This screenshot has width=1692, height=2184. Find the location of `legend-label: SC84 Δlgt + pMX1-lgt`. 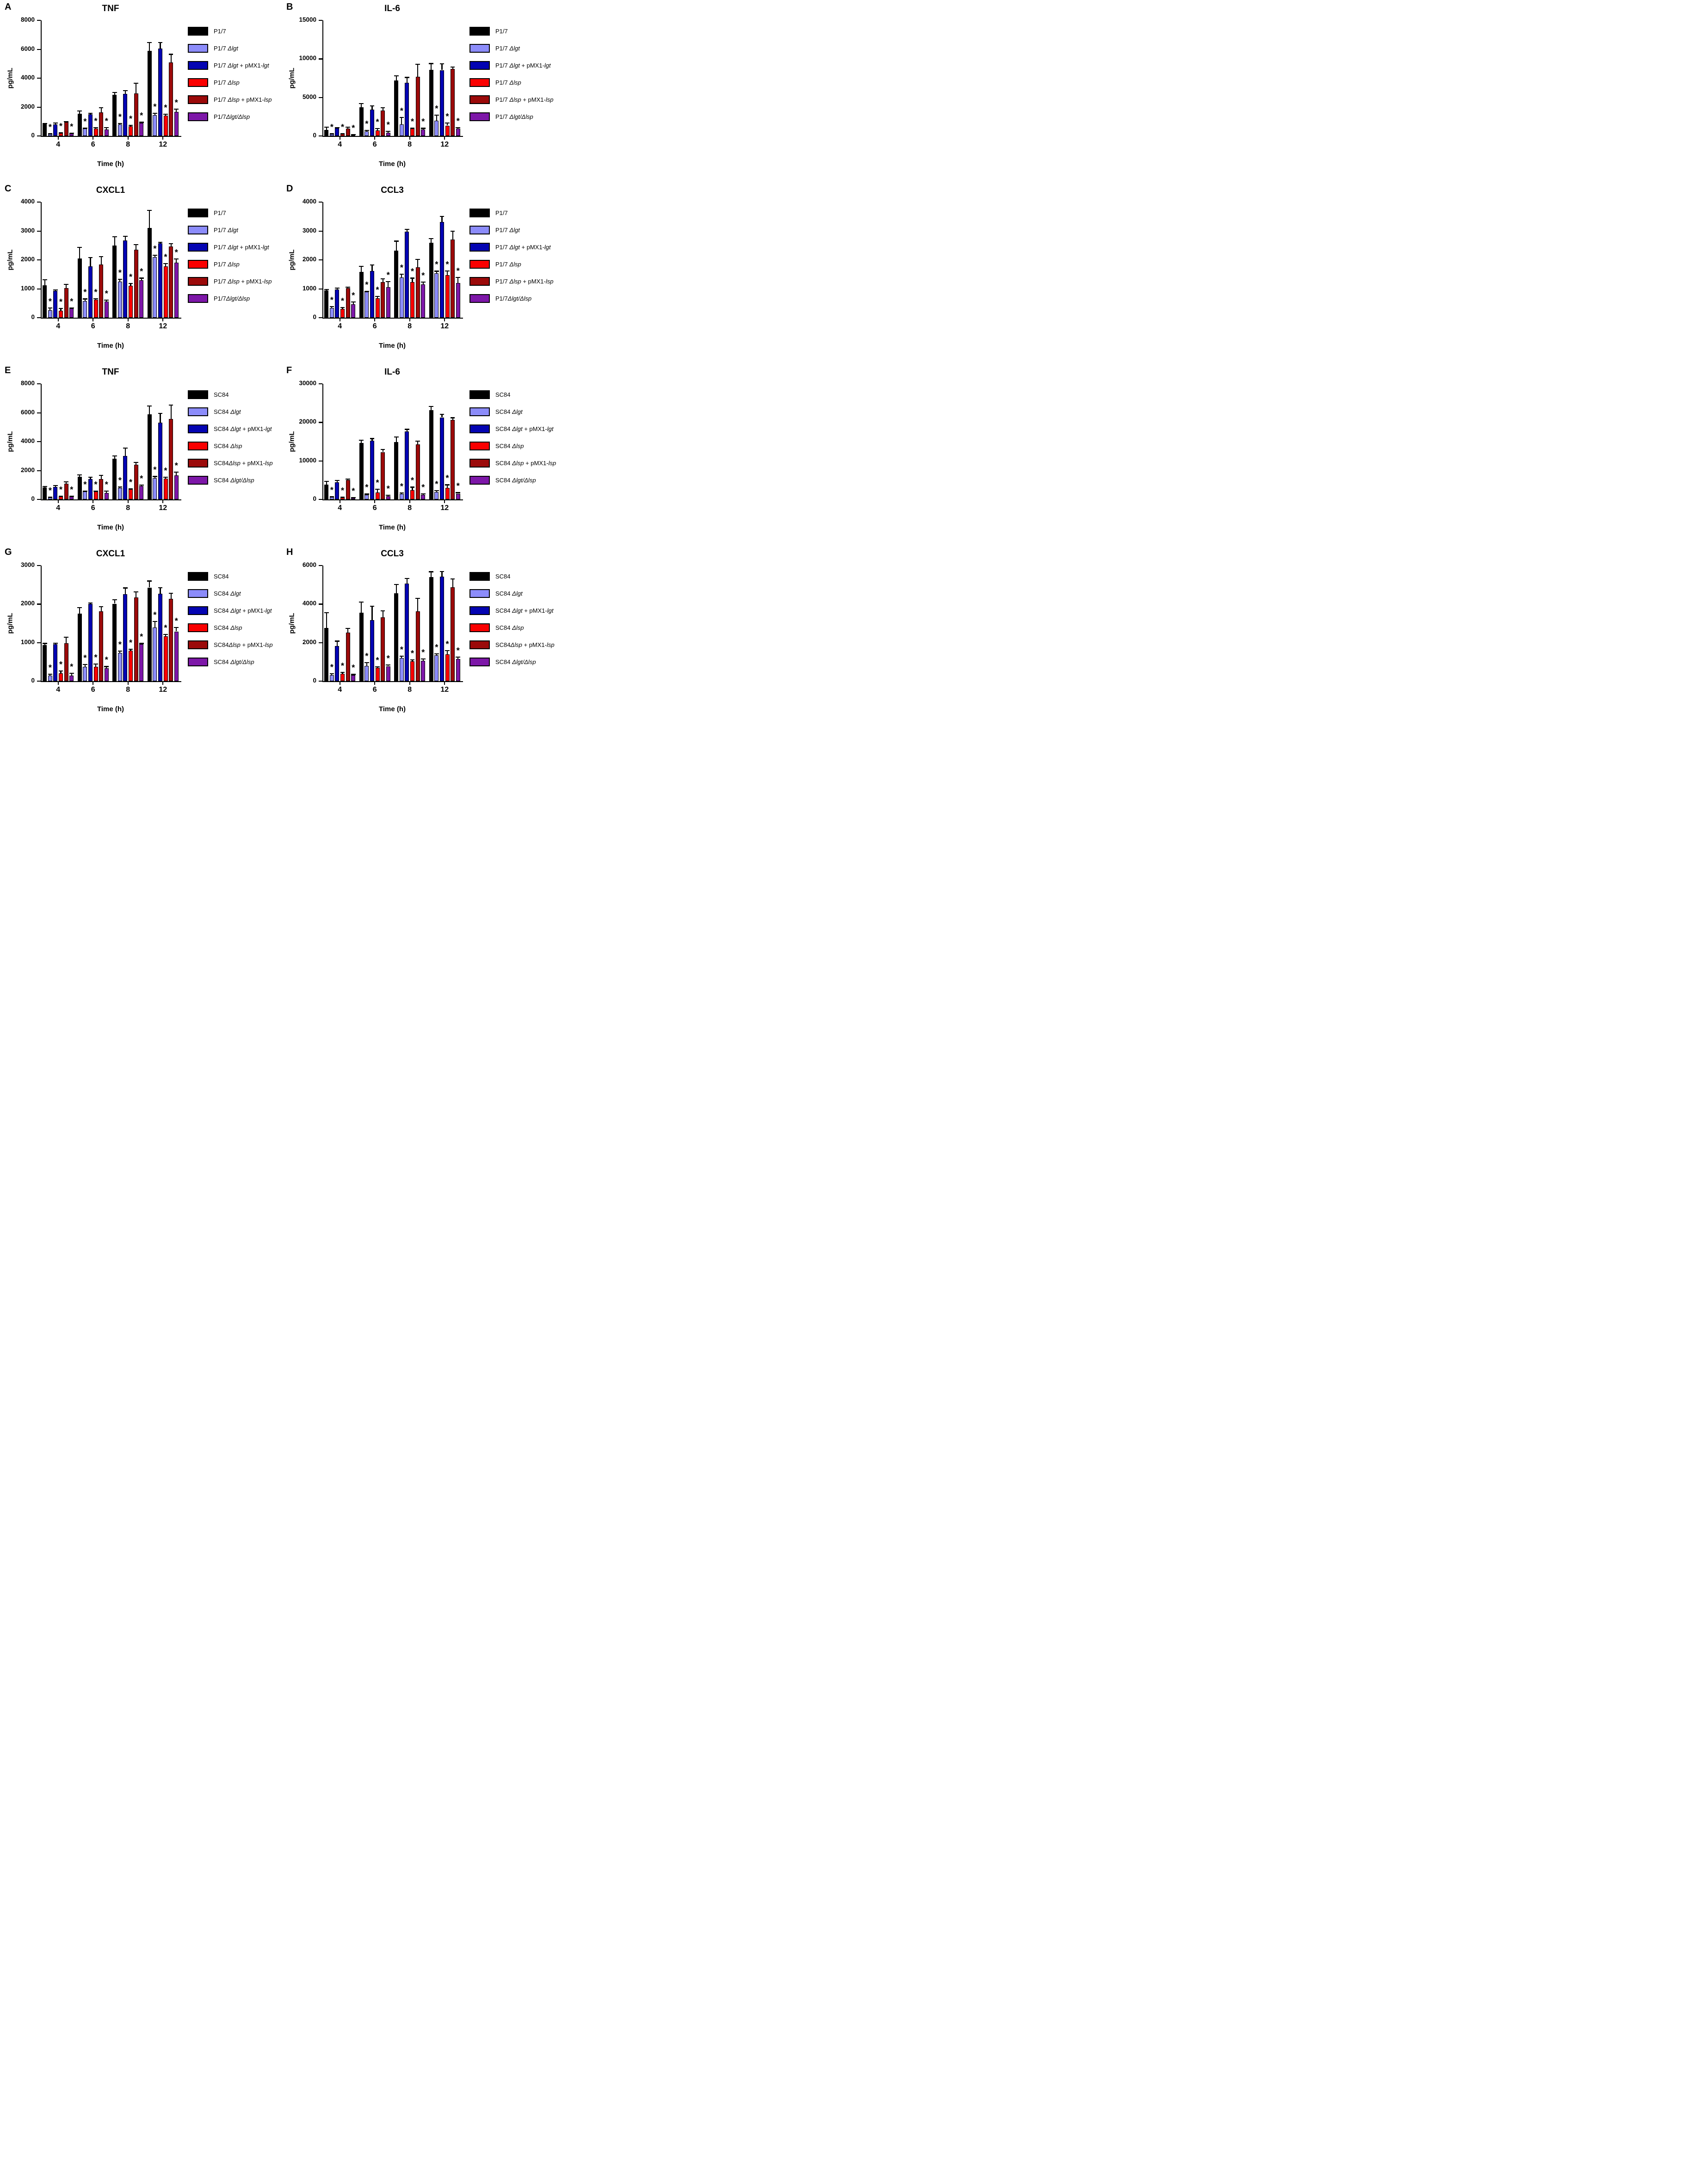

legend-label: SC84 Δlgt + pMX1-lgt is located at coordinates (524, 428).